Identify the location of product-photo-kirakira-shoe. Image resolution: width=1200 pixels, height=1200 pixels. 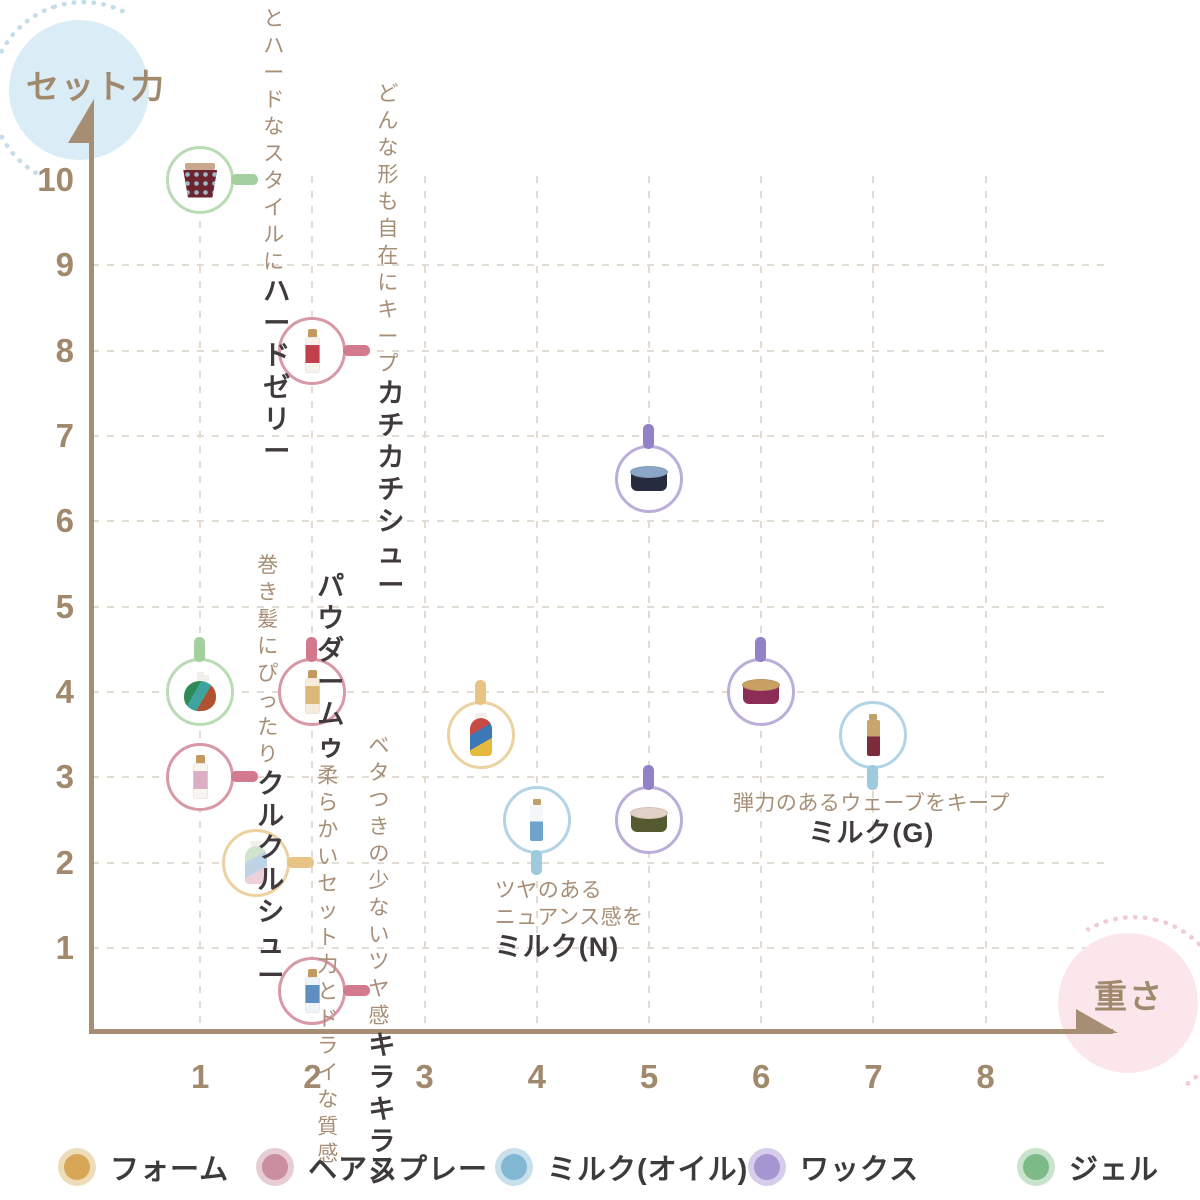
(312, 990).